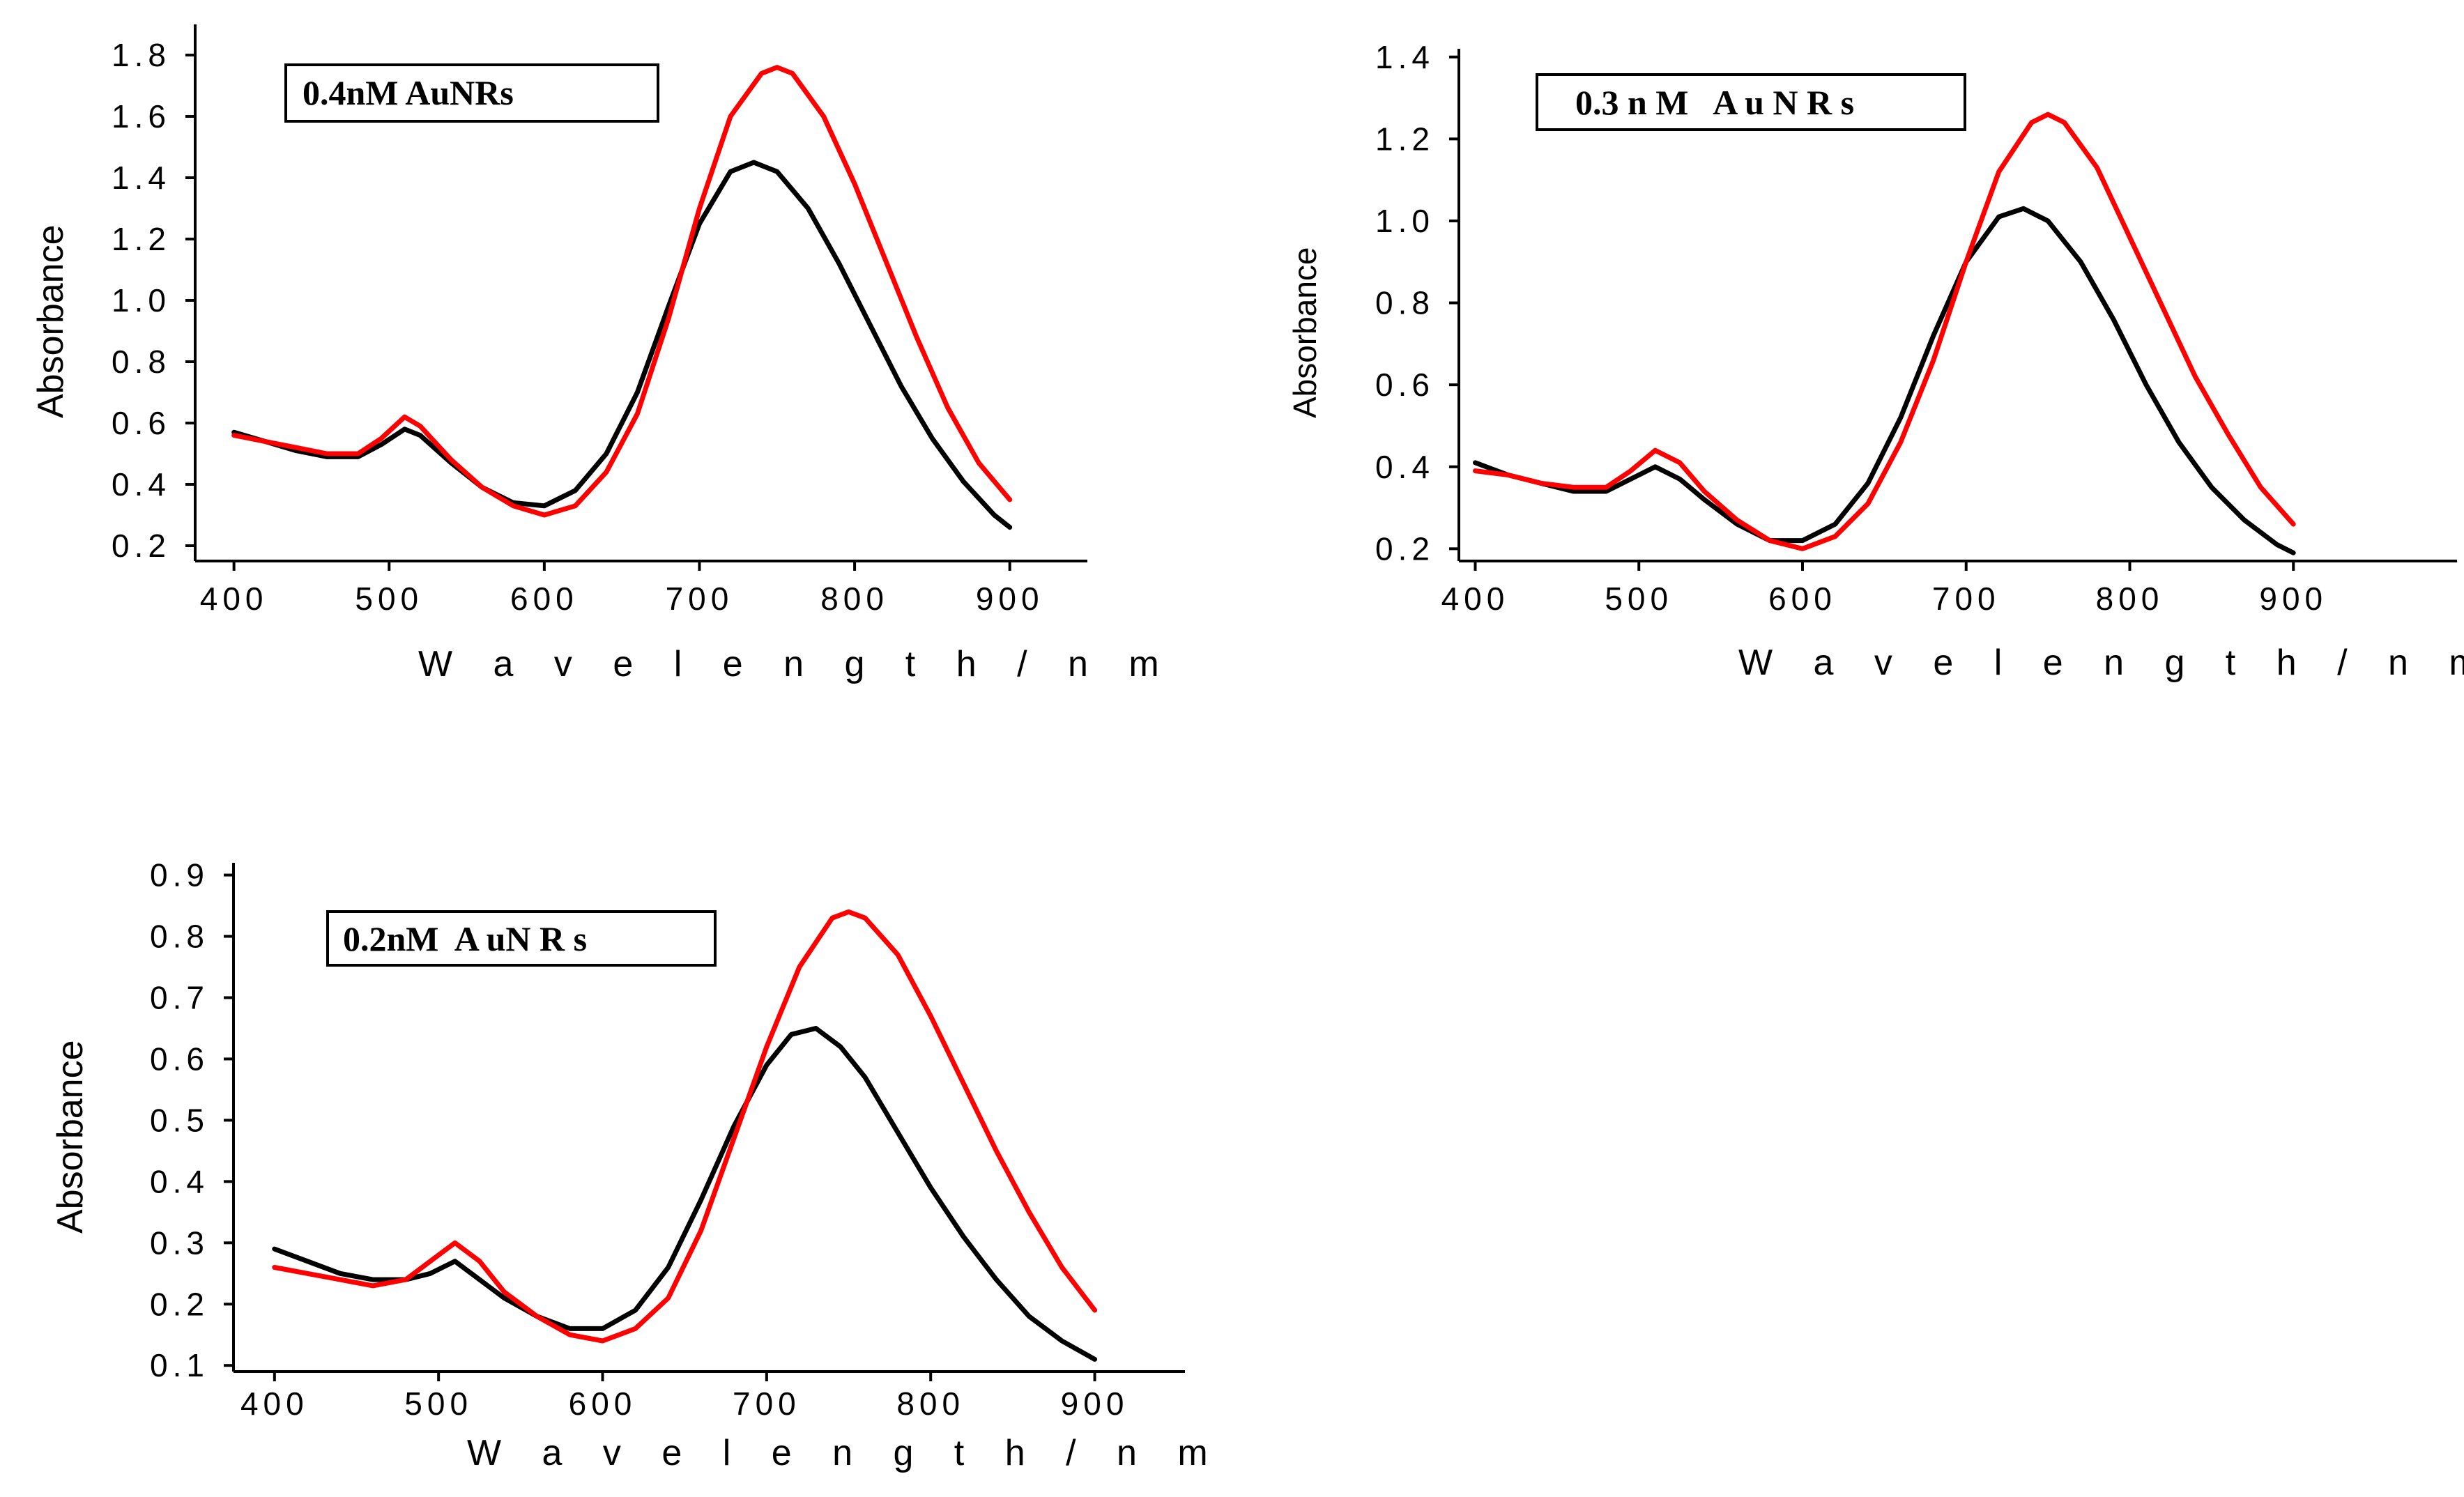 The height and width of the screenshot is (1497, 2464). What do you see at coordinates (1714, 102) in the screenshot?
I see `chart-annotation: 0.3 n M A u N R s` at bounding box center [1714, 102].